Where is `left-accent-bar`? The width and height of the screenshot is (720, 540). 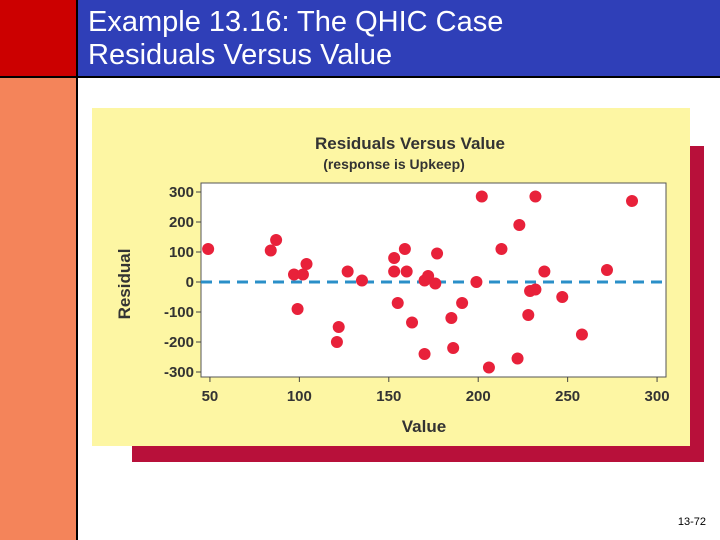 left-accent-bar is located at coordinates (39, 309).